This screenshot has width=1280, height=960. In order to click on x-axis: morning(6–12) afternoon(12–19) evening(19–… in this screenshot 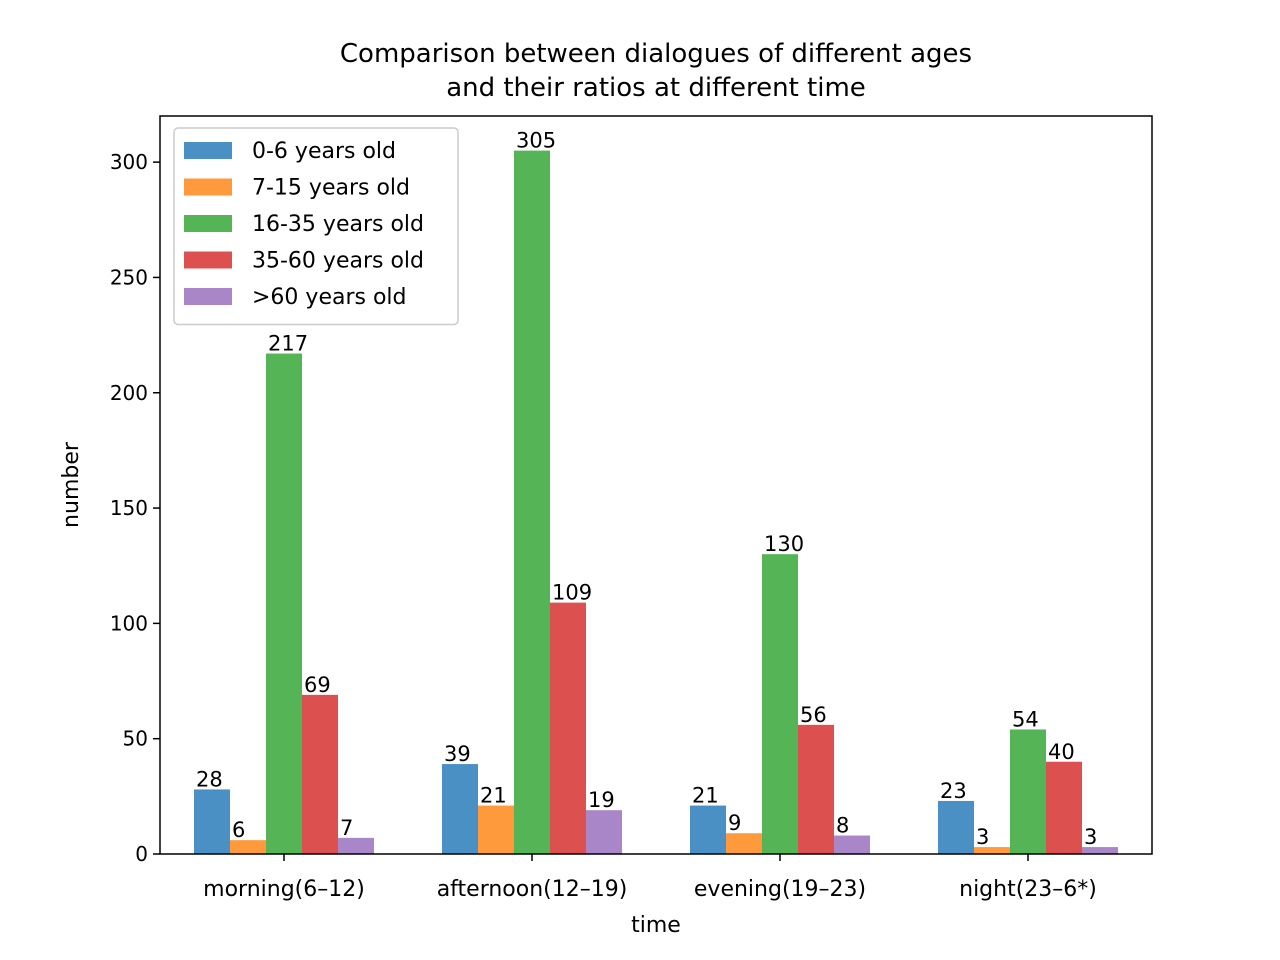, I will do `click(650, 878)`.